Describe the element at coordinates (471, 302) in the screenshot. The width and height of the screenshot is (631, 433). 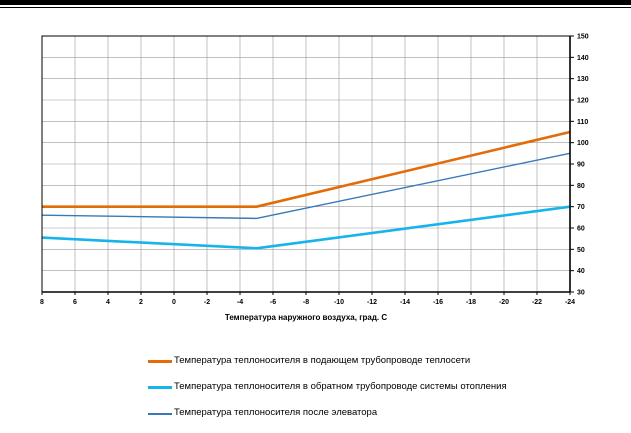
I see `x-tick-label: -18` at that location.